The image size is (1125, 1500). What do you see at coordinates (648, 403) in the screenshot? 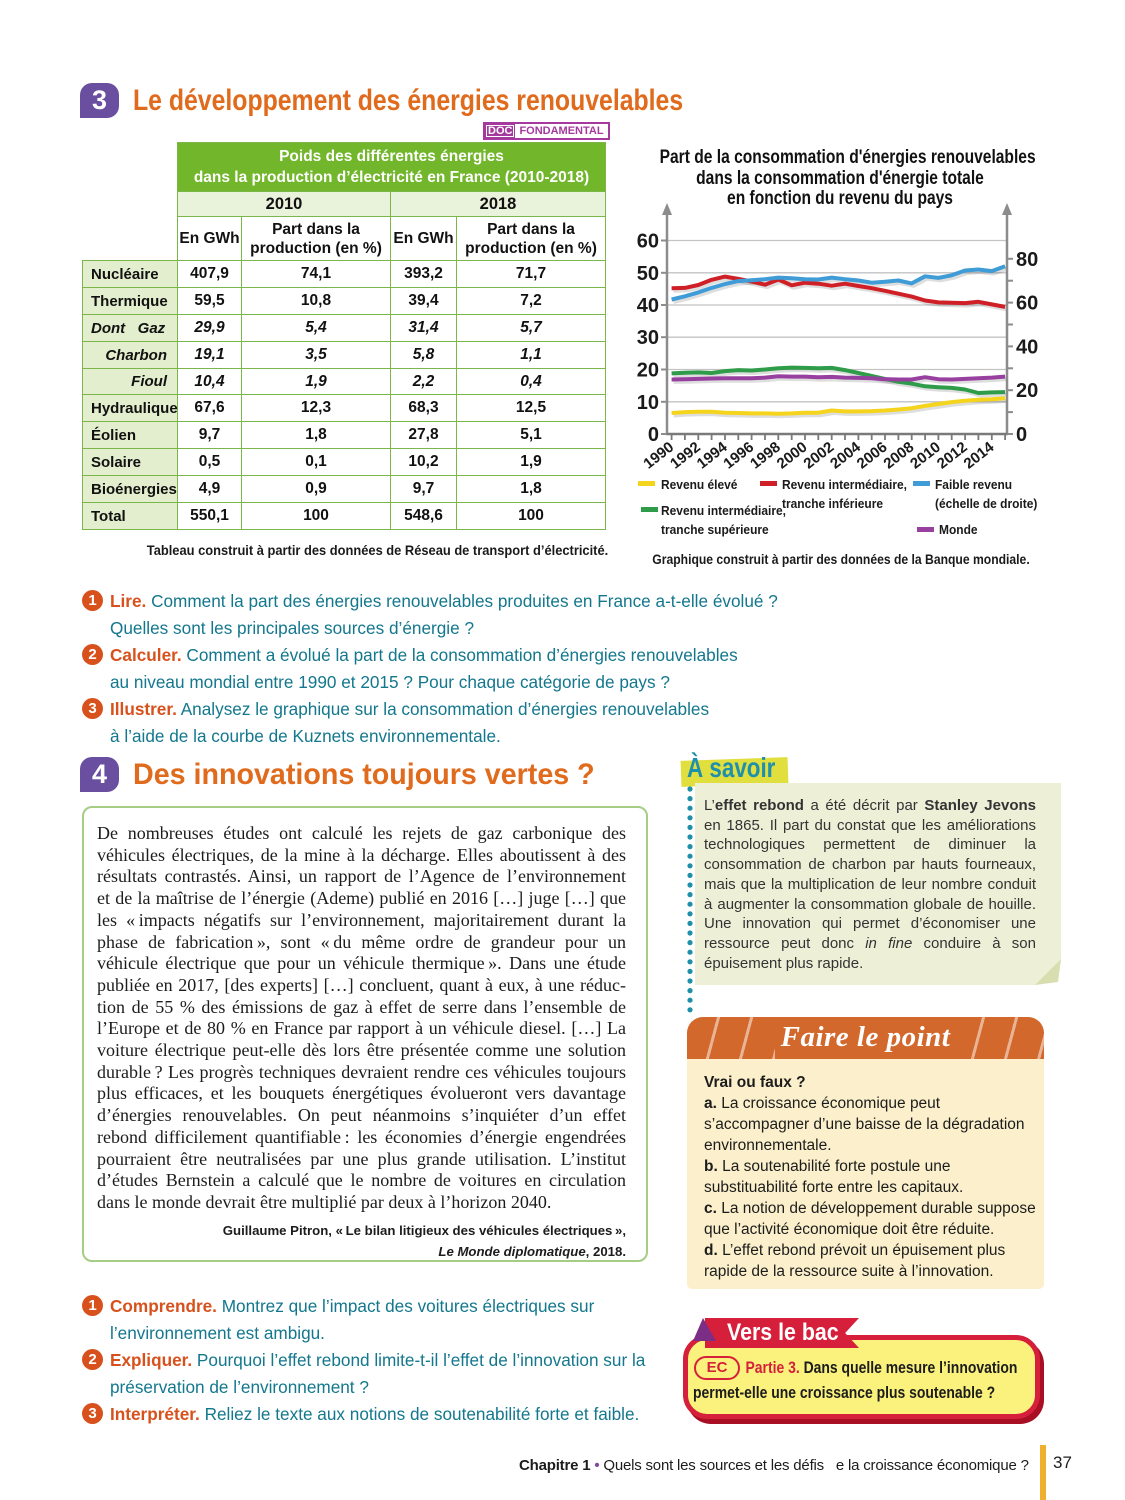
I see `svg-text: 10` at bounding box center [648, 403].